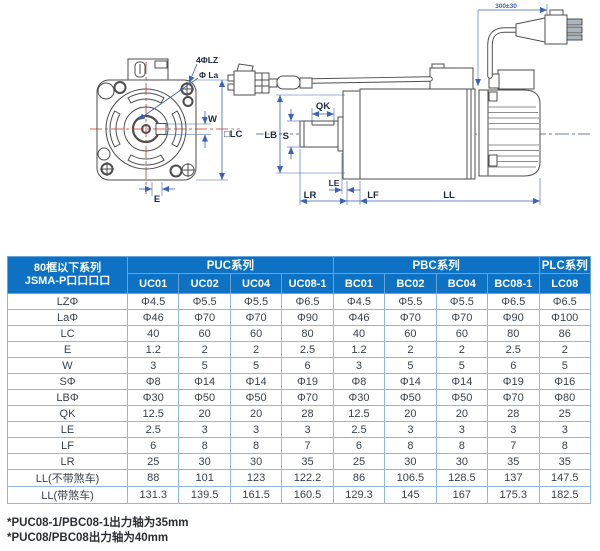 This screenshot has height=551, width=600. I want to click on series-group-header: PUC系列, so click(230, 265).